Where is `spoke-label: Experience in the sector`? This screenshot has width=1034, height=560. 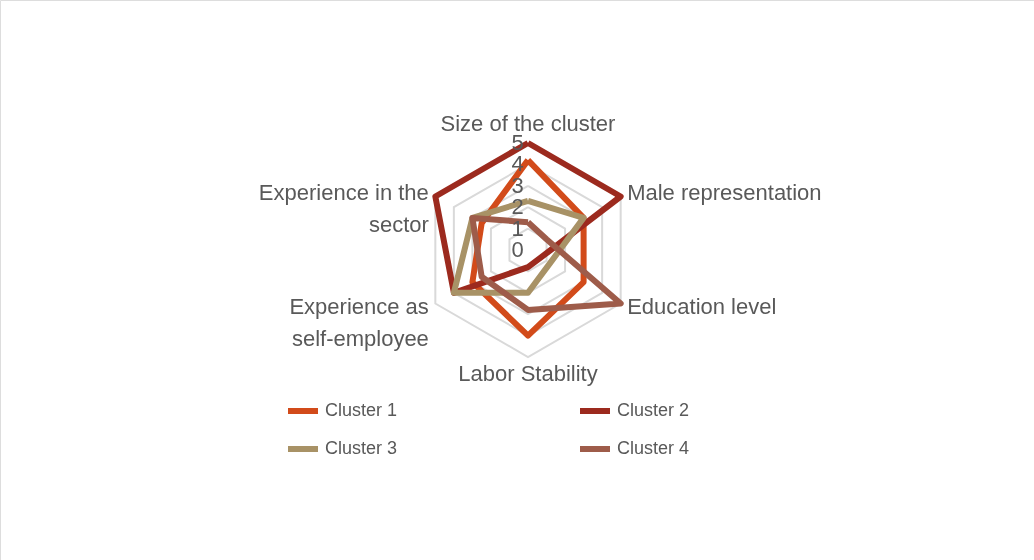 spoke-label: Experience in the sector is located at coordinates (343, 208).